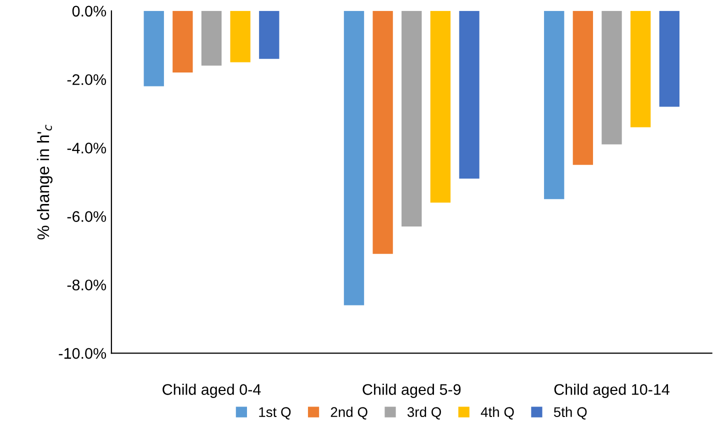 The width and height of the screenshot is (719, 436). I want to click on y-tick-label: -8.0%, so click(86, 285).